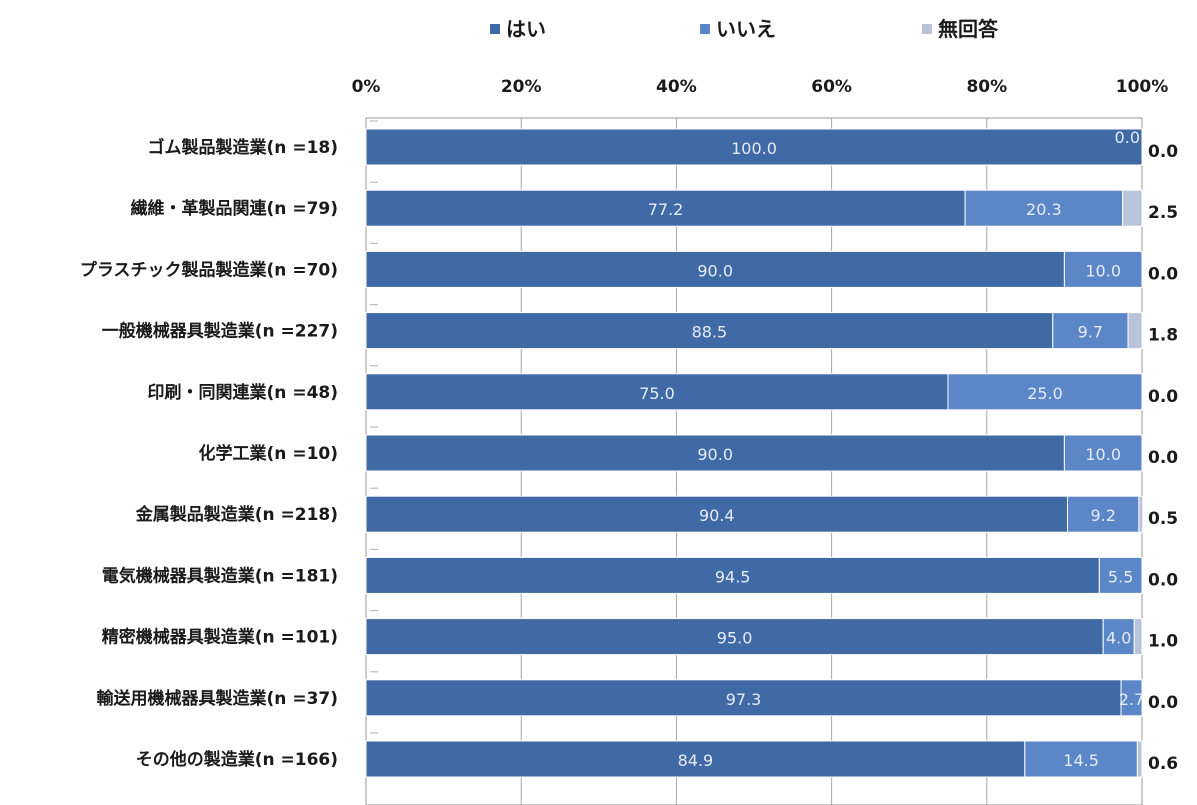 The height and width of the screenshot is (805, 1197). What do you see at coordinates (746, 29) in the screenshot?
I see `legend-label: いいえ` at bounding box center [746, 29].